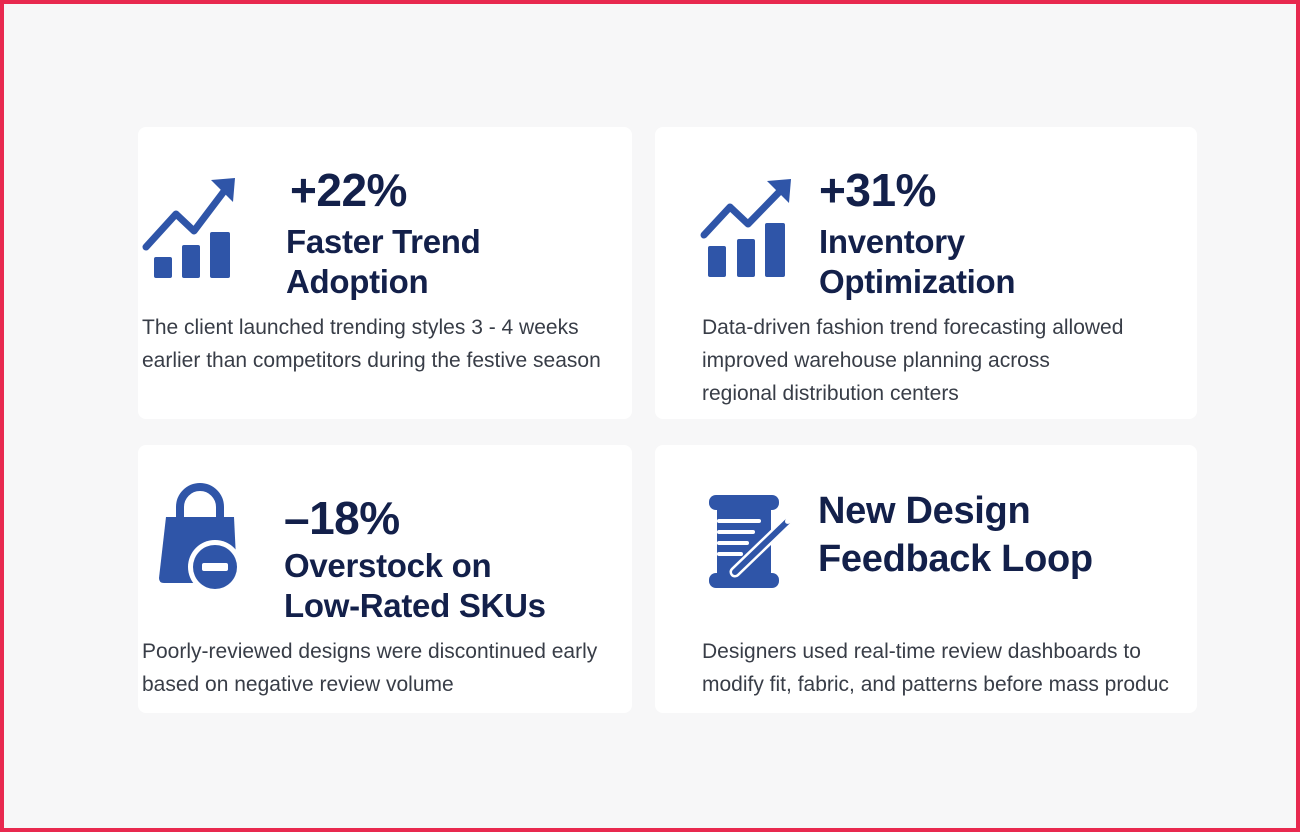  I want to click on card-title-line: Feedback Loop, so click(955, 559).